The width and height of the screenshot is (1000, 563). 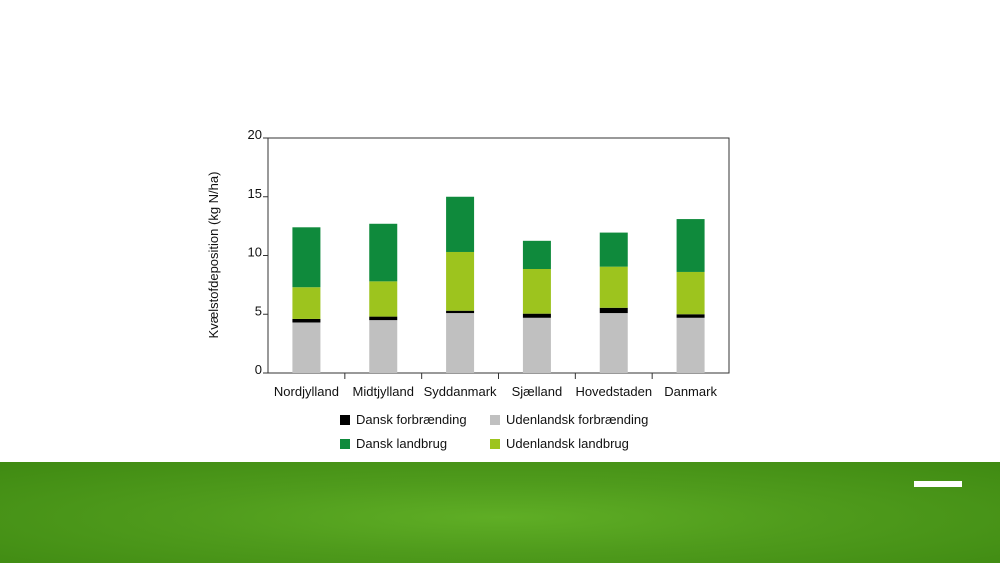 What do you see at coordinates (402, 443) in the screenshot?
I see `legend-label: Dansk landbrug` at bounding box center [402, 443].